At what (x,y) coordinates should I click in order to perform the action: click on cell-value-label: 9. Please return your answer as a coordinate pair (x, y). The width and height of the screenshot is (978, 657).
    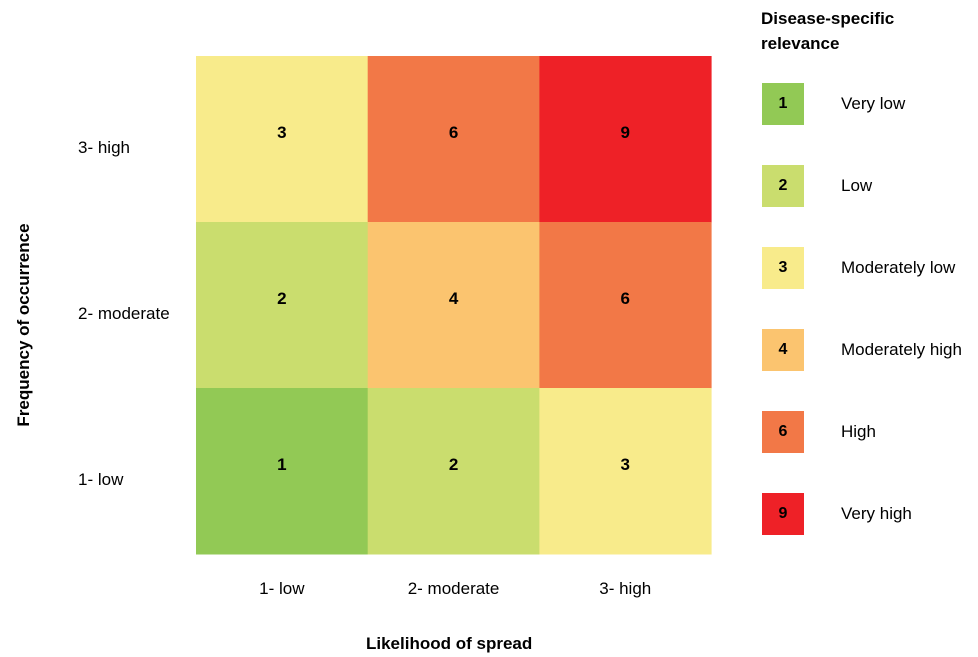
    Looking at the image, I should click on (625, 132).